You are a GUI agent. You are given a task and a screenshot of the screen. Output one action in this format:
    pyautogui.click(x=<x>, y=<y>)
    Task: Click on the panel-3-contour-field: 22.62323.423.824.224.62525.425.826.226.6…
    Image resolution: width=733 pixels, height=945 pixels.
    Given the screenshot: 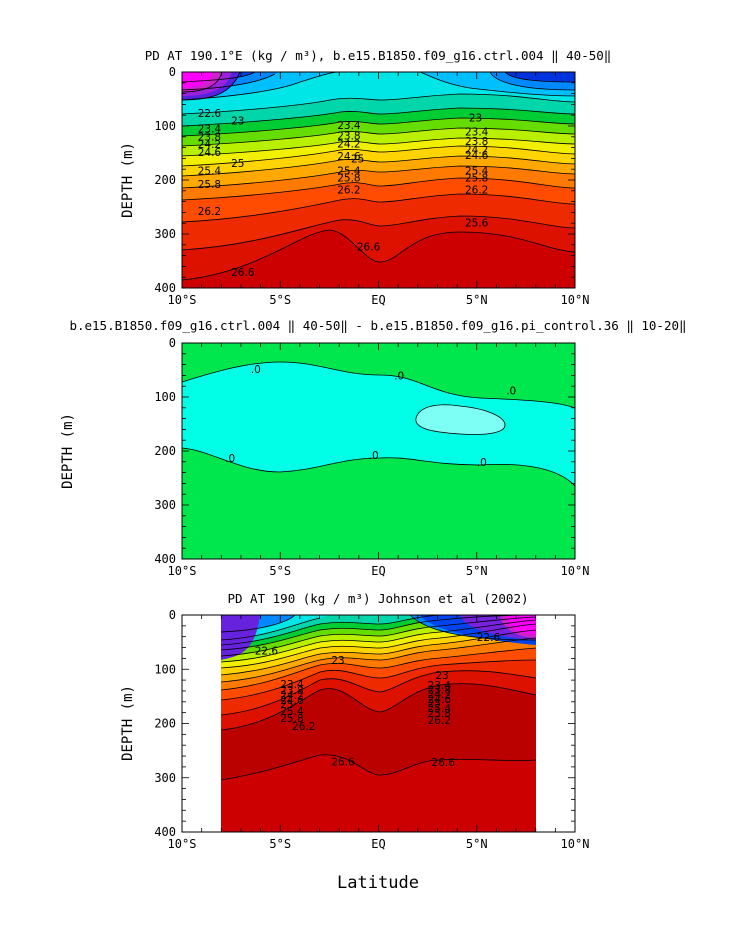 What is the action you would take?
    pyautogui.click(x=378, y=723)
    